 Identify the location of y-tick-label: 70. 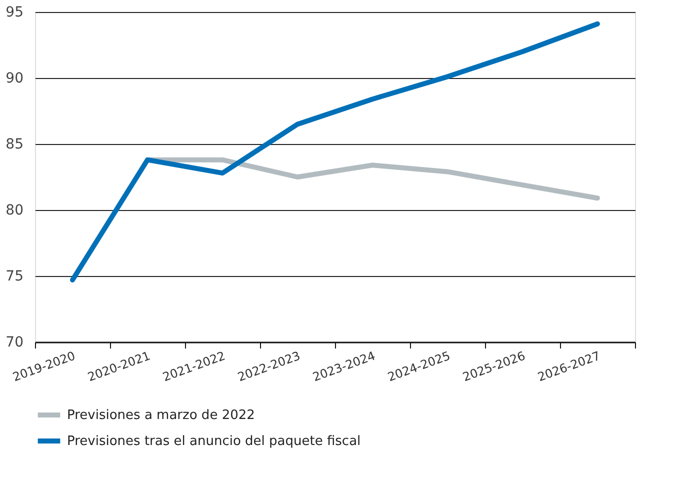
(15, 342).